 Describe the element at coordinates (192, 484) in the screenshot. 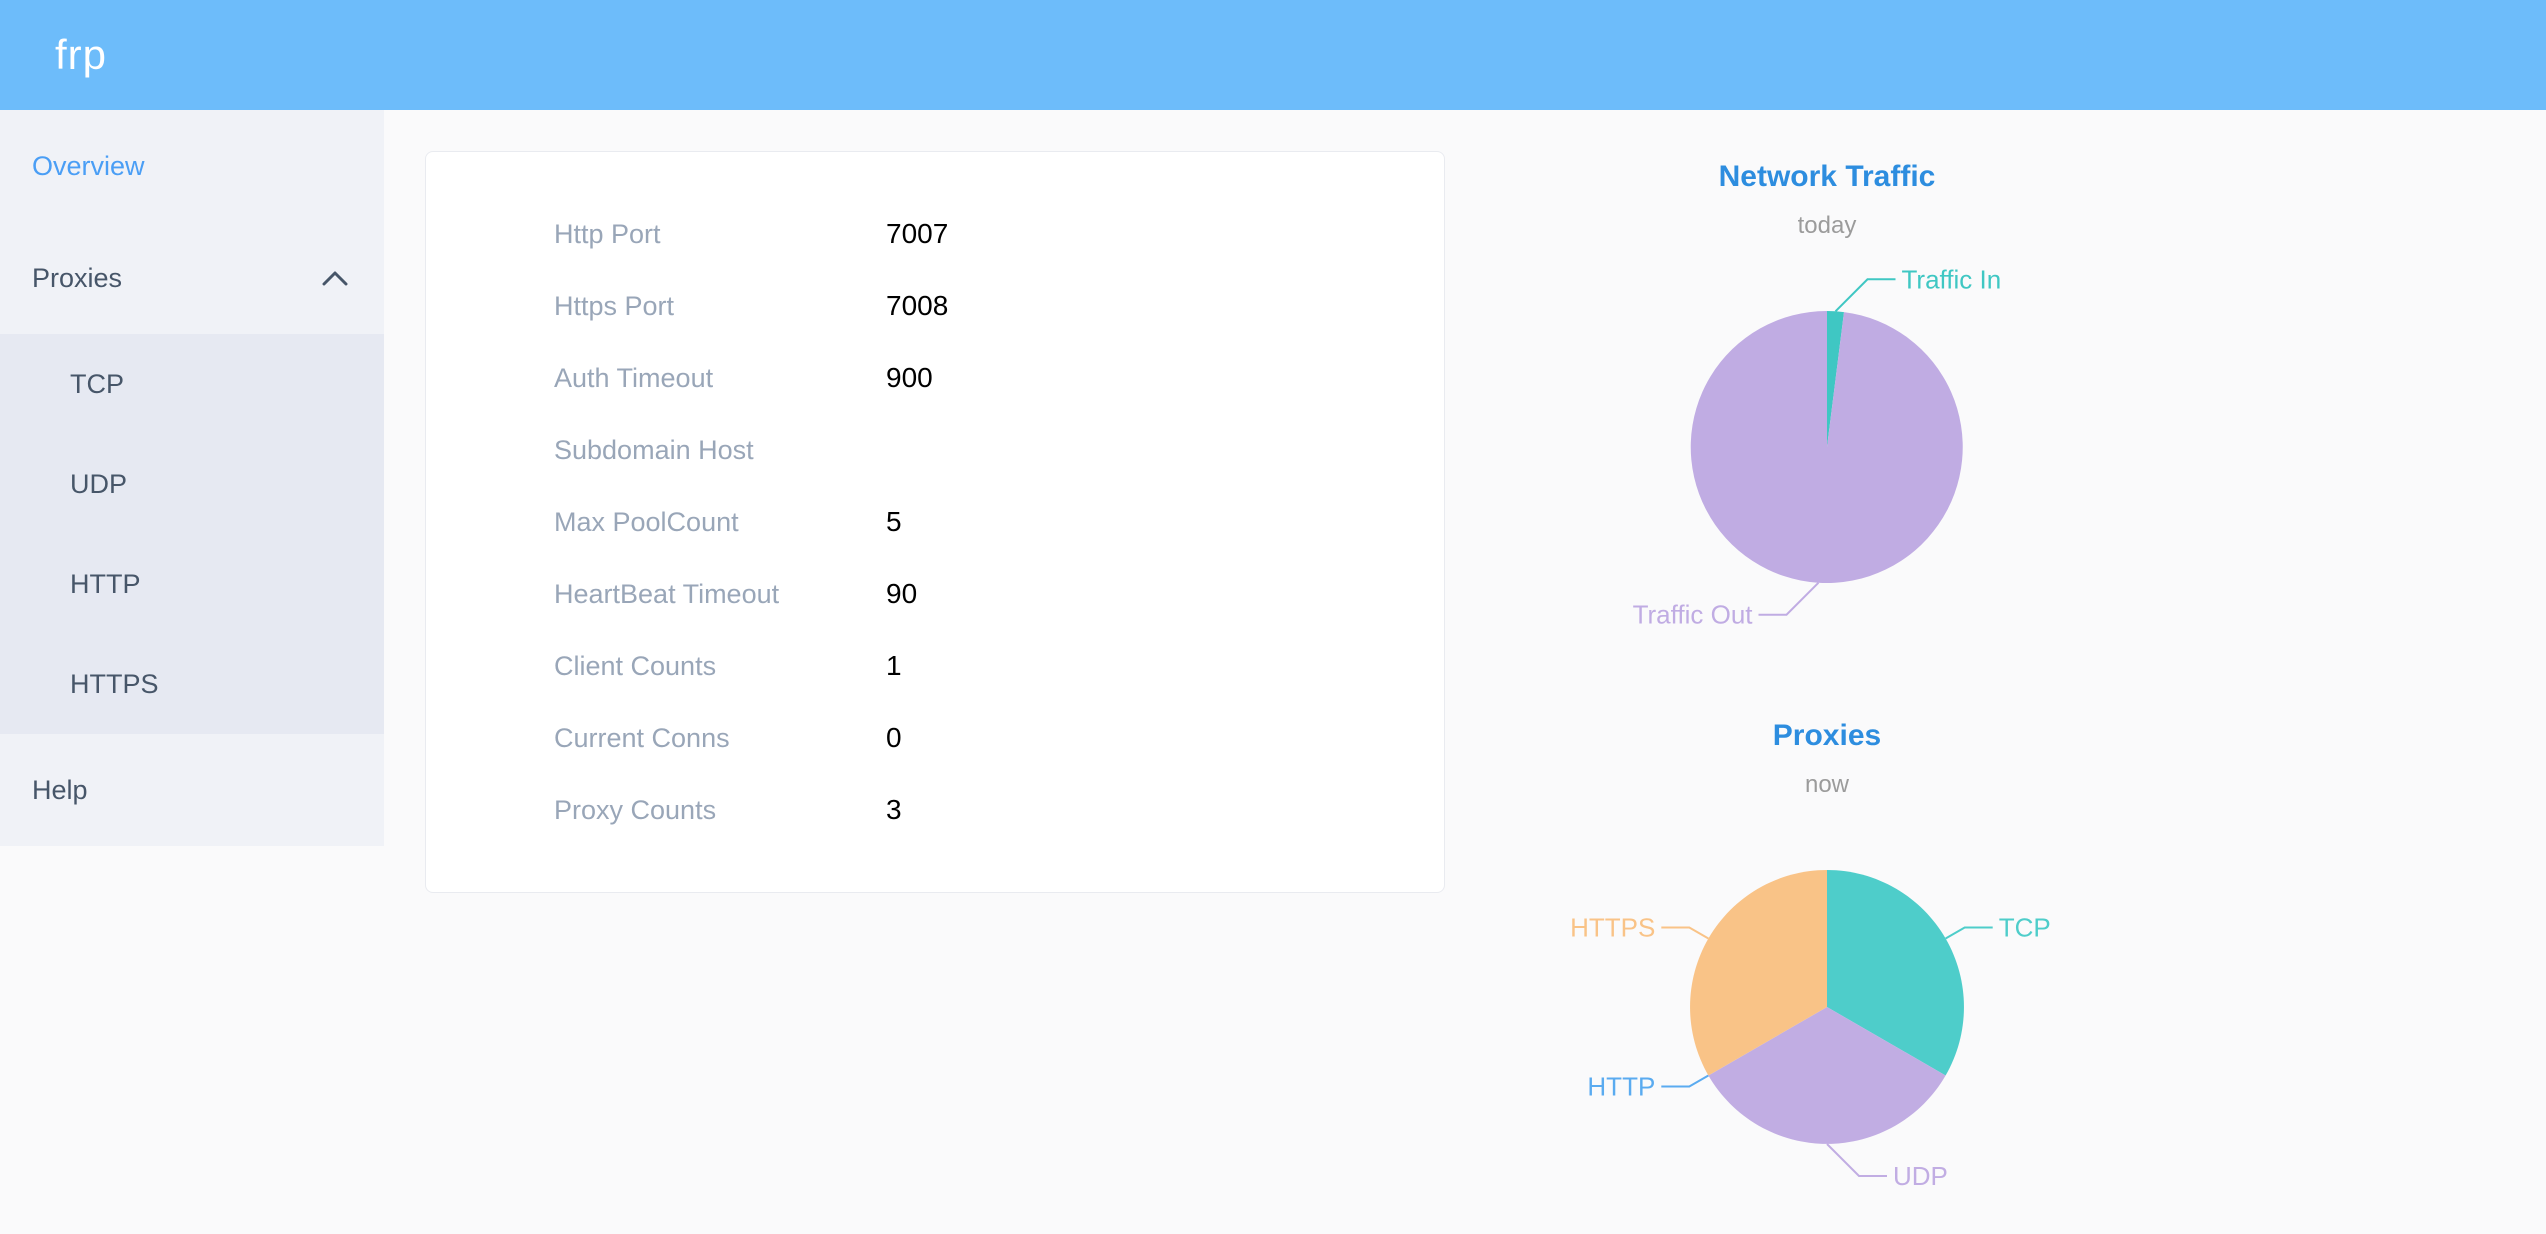

I see `sidebar-item-udp: UDP` at that location.